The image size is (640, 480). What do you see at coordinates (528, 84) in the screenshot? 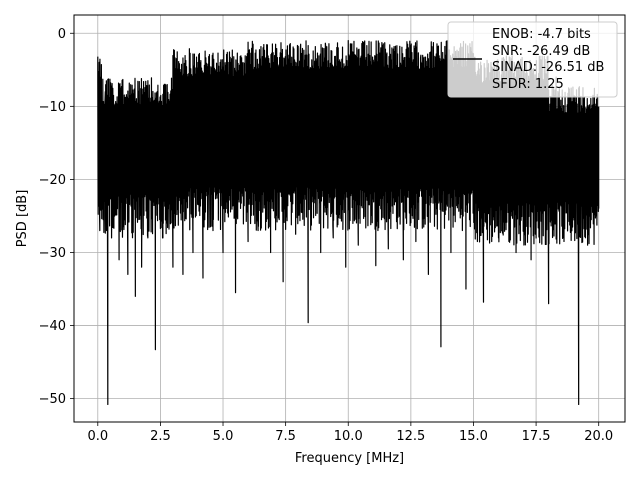
I see `legend-entry-sfdr: SFDR: 1.25` at bounding box center [528, 84].